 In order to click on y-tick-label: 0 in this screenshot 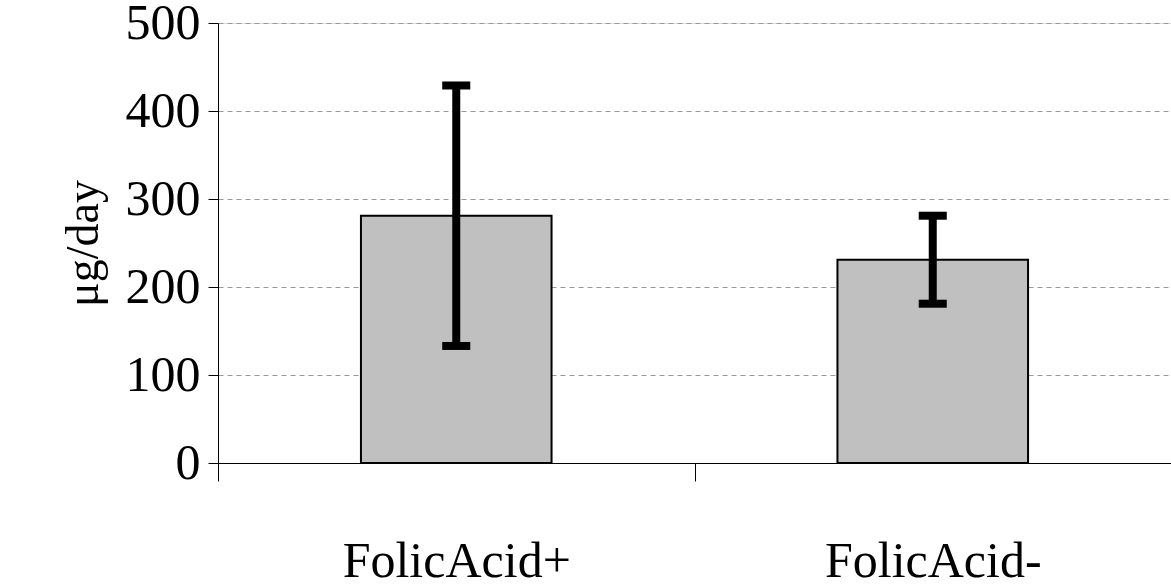, I will do `click(188, 461)`.